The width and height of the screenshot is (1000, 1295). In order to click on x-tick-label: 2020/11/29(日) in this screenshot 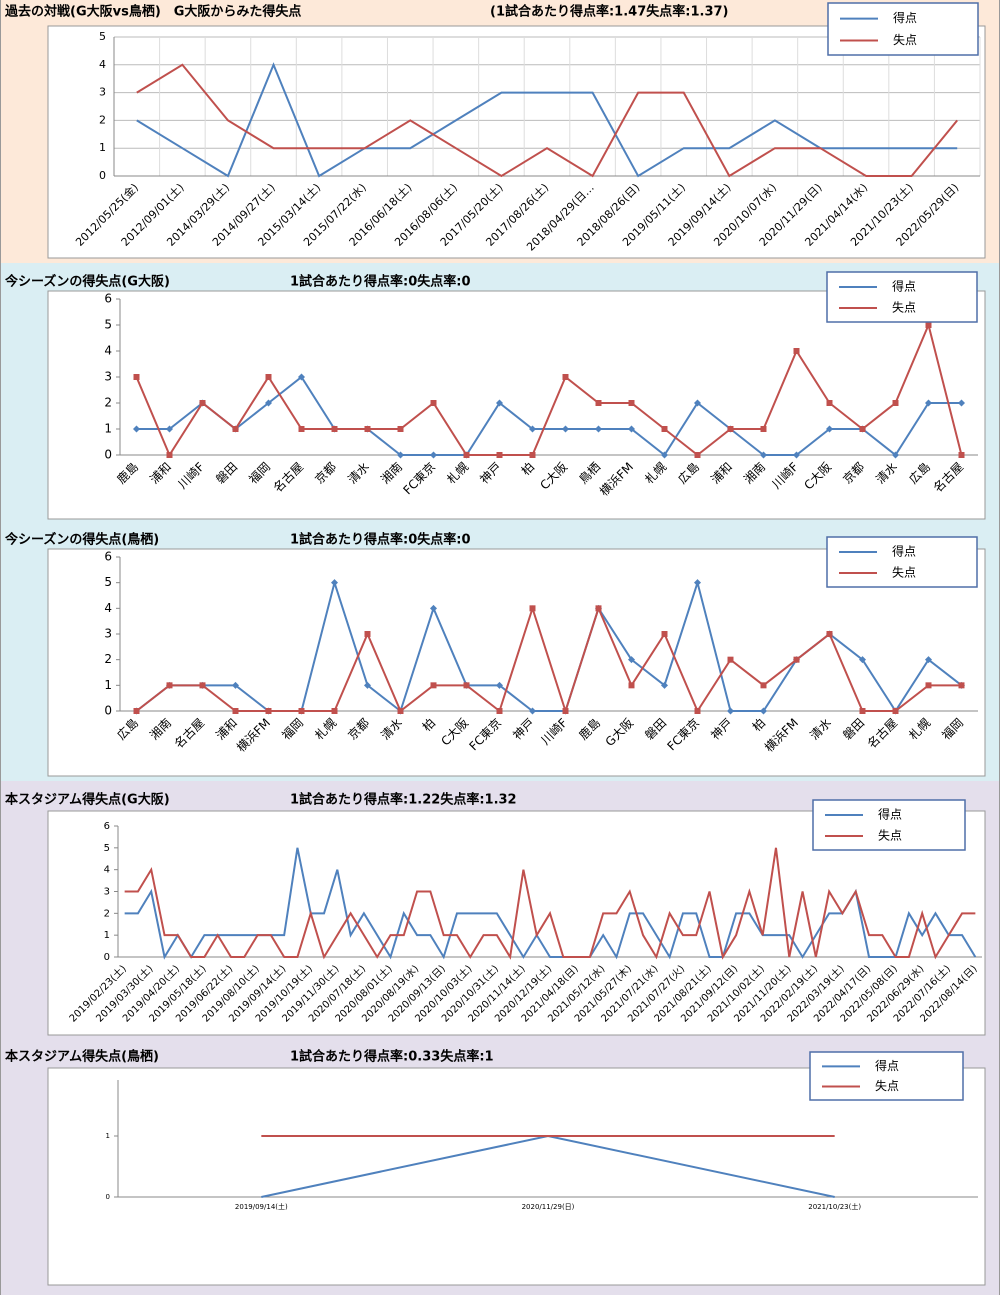, I will do `click(548, 1207)`.